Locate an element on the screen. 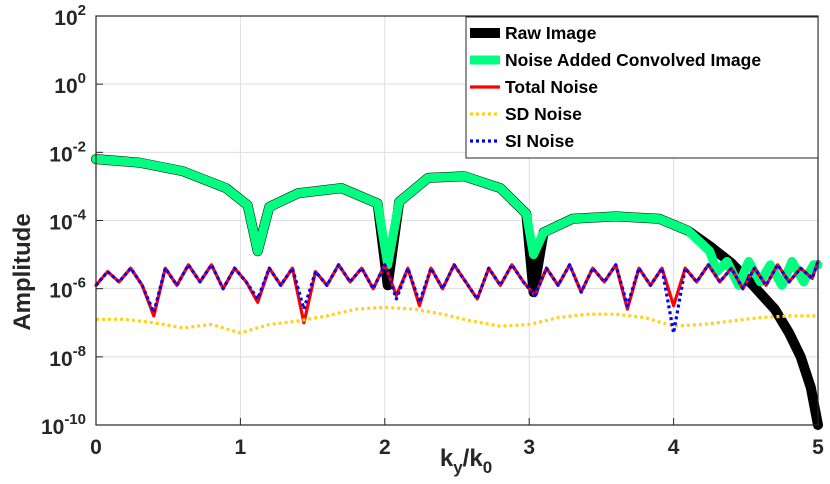 The height and width of the screenshot is (484, 830). x-tick-labels: 0 1 2 3 4 5 is located at coordinates (457, 447).